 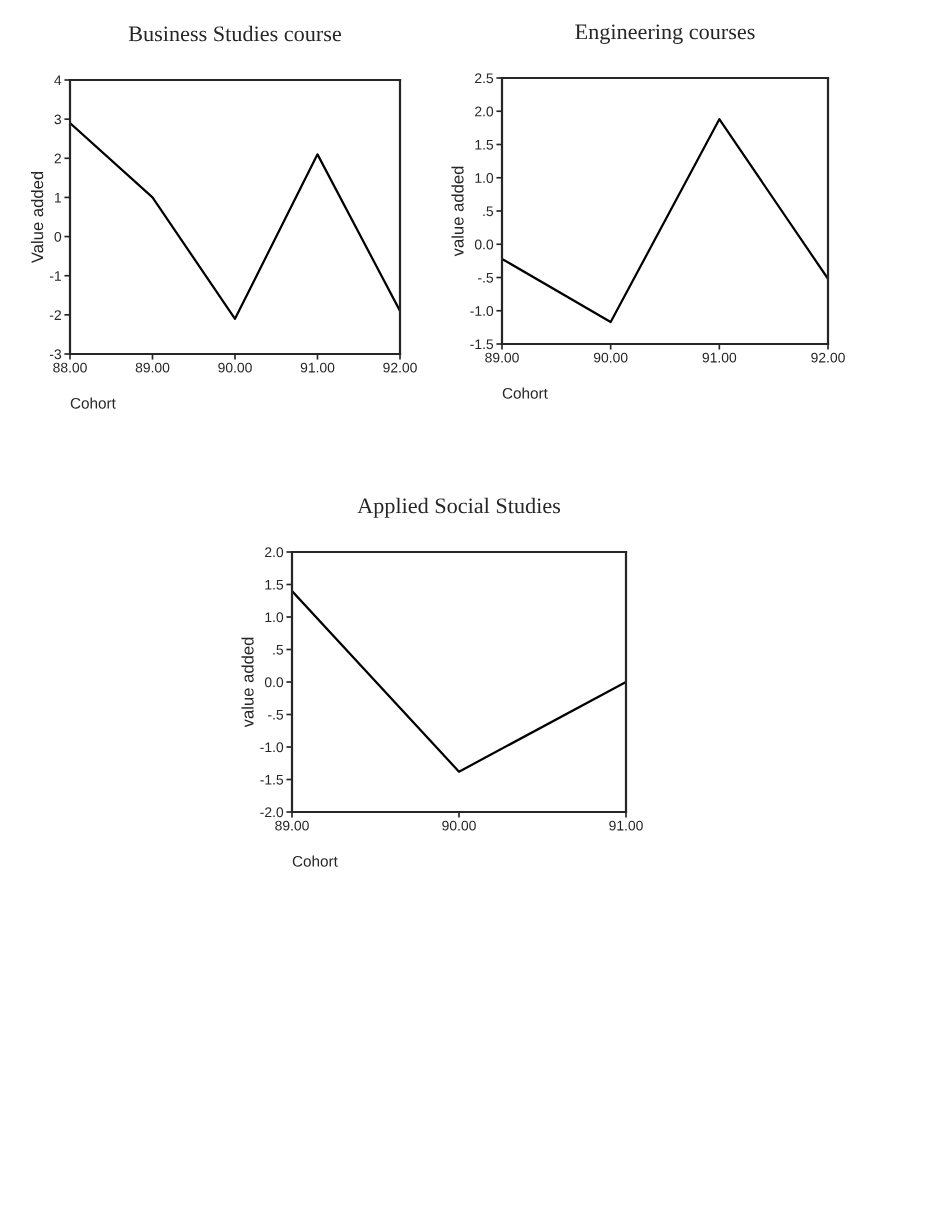 I want to click on chart-title: Engineering courses, so click(x=665, y=34).